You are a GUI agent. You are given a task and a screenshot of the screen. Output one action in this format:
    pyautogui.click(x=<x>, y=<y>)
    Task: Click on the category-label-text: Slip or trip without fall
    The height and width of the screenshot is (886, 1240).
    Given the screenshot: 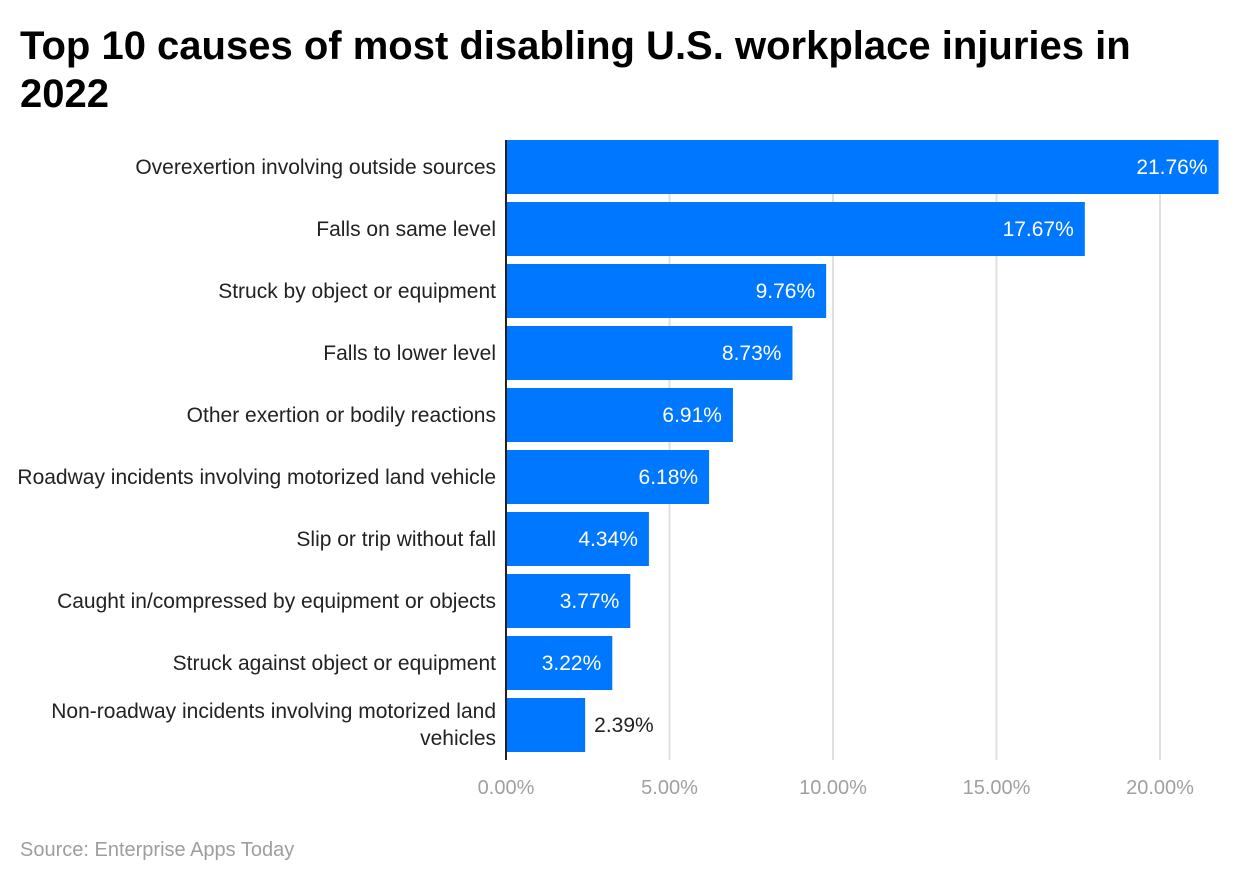 What is the action you would take?
    pyautogui.click(x=396, y=539)
    